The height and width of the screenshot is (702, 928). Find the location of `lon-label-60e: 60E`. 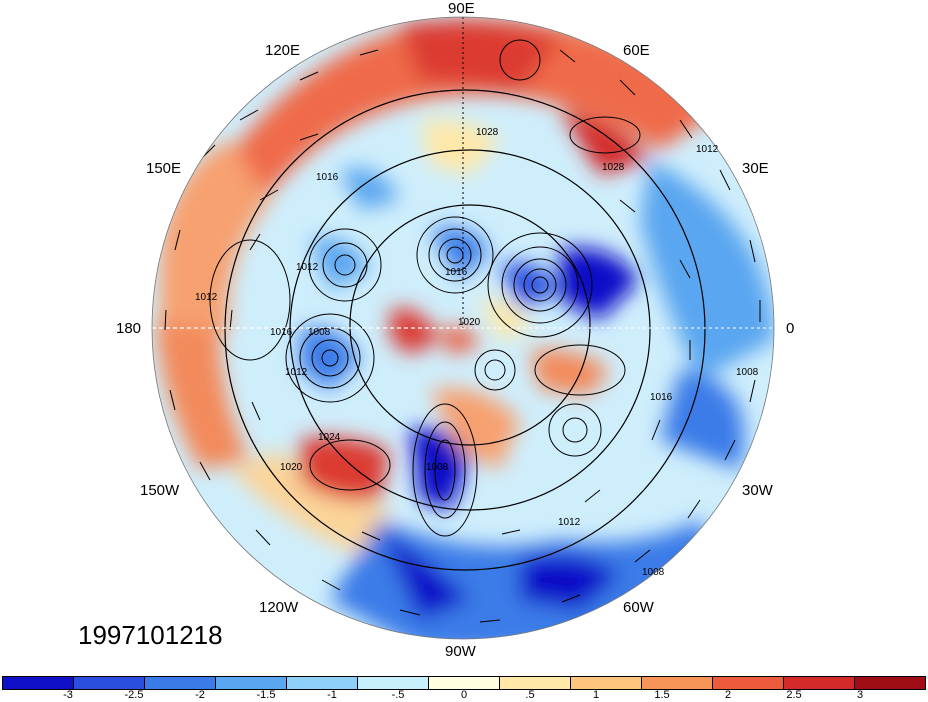

lon-label-60e: 60E is located at coordinates (636, 50).